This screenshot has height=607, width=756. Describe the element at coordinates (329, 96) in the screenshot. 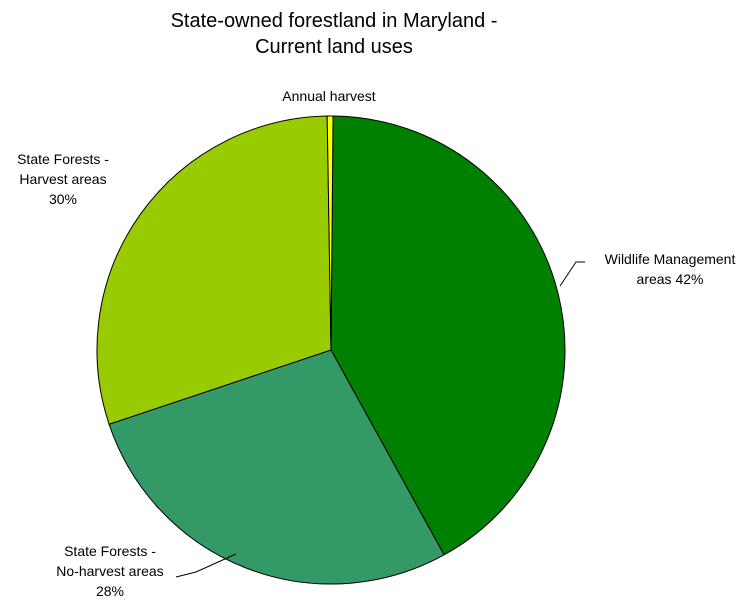

I see `slice-label-4-line-1: Annual harvest` at that location.